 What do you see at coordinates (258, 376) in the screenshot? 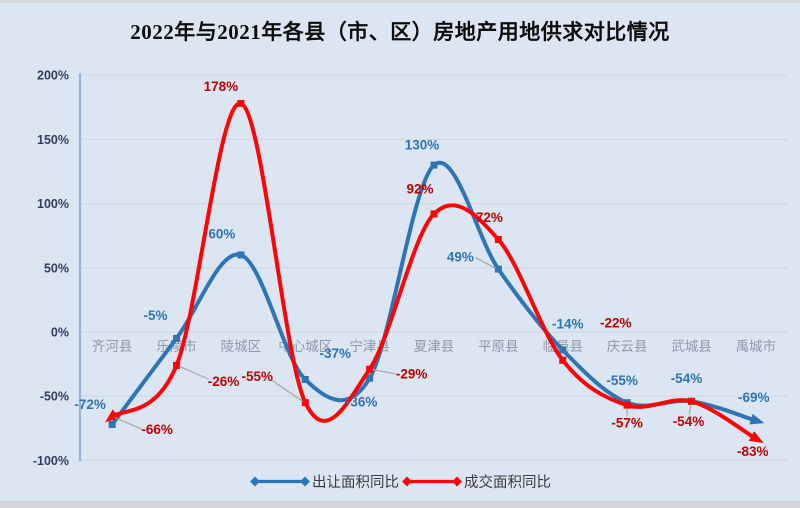
I see `deal-data-label: -55%` at bounding box center [258, 376].